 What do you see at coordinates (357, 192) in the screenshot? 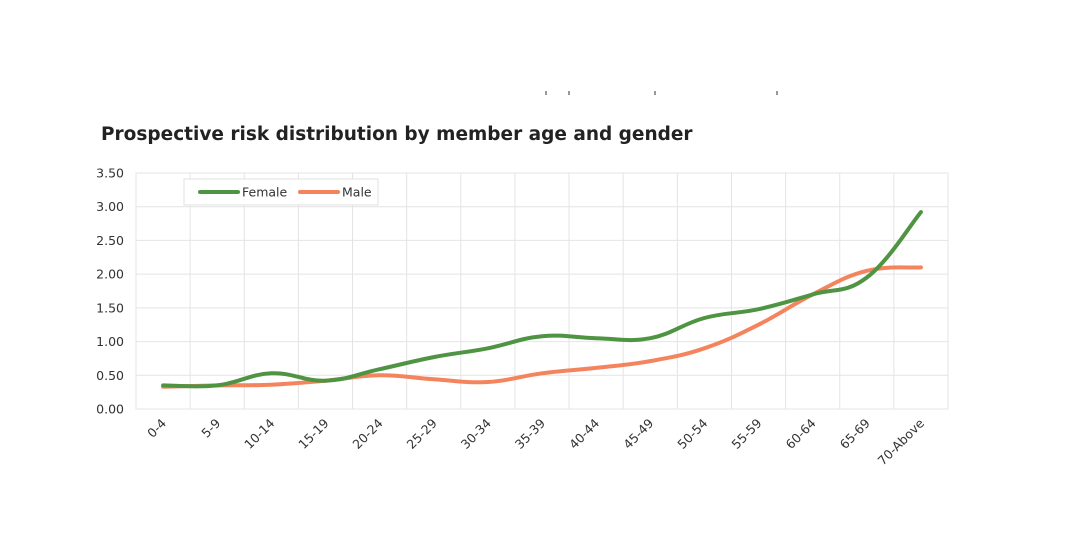
I see `legend-label: Male` at bounding box center [357, 192].